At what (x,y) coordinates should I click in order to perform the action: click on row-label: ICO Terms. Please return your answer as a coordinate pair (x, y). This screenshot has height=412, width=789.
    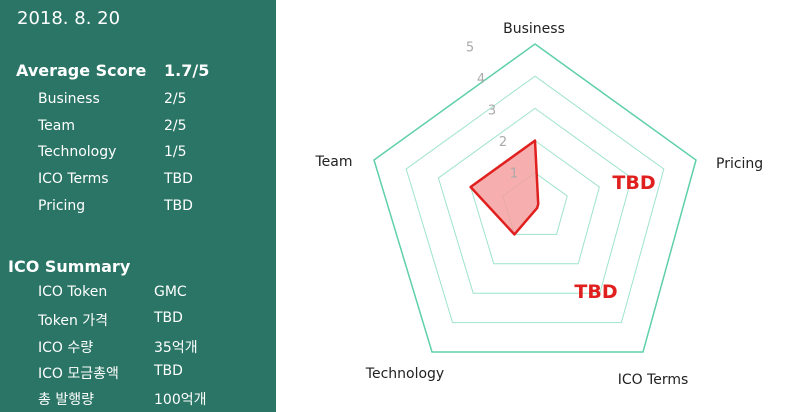
    Looking at the image, I should click on (73, 179).